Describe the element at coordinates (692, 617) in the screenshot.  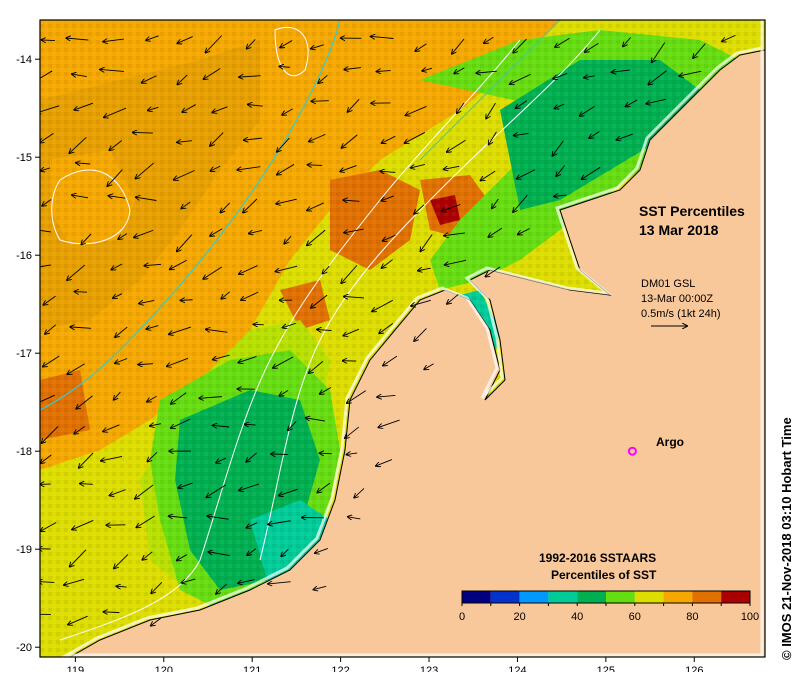
I see `colorbar-tick-label: 80` at that location.